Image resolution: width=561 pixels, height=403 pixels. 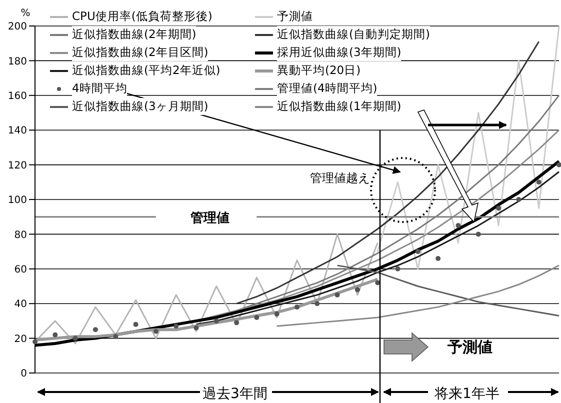 What do you see at coordinates (17, 200) in the screenshot?
I see `y-tick-label: 100` at bounding box center [17, 200].